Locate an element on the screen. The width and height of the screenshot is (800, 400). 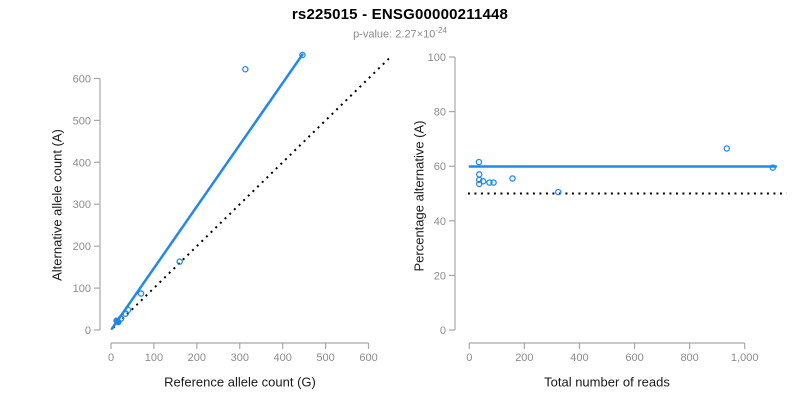
x-tick-label: 500 is located at coordinates (325, 358).